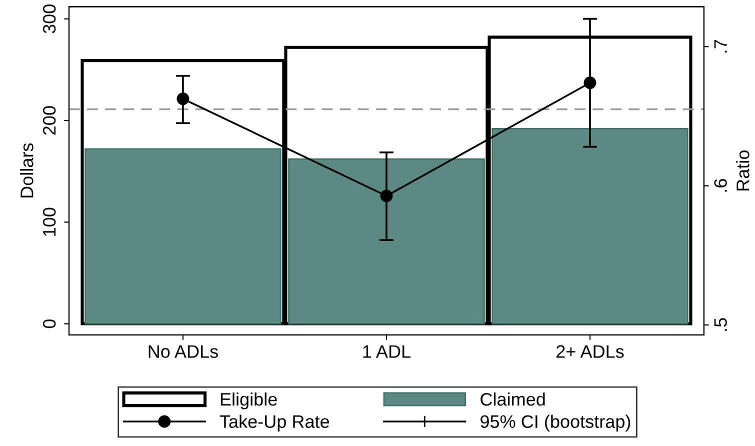  What do you see at coordinates (590, 351) in the screenshot?
I see `x-tick-label: 2+ ADLs` at bounding box center [590, 351].